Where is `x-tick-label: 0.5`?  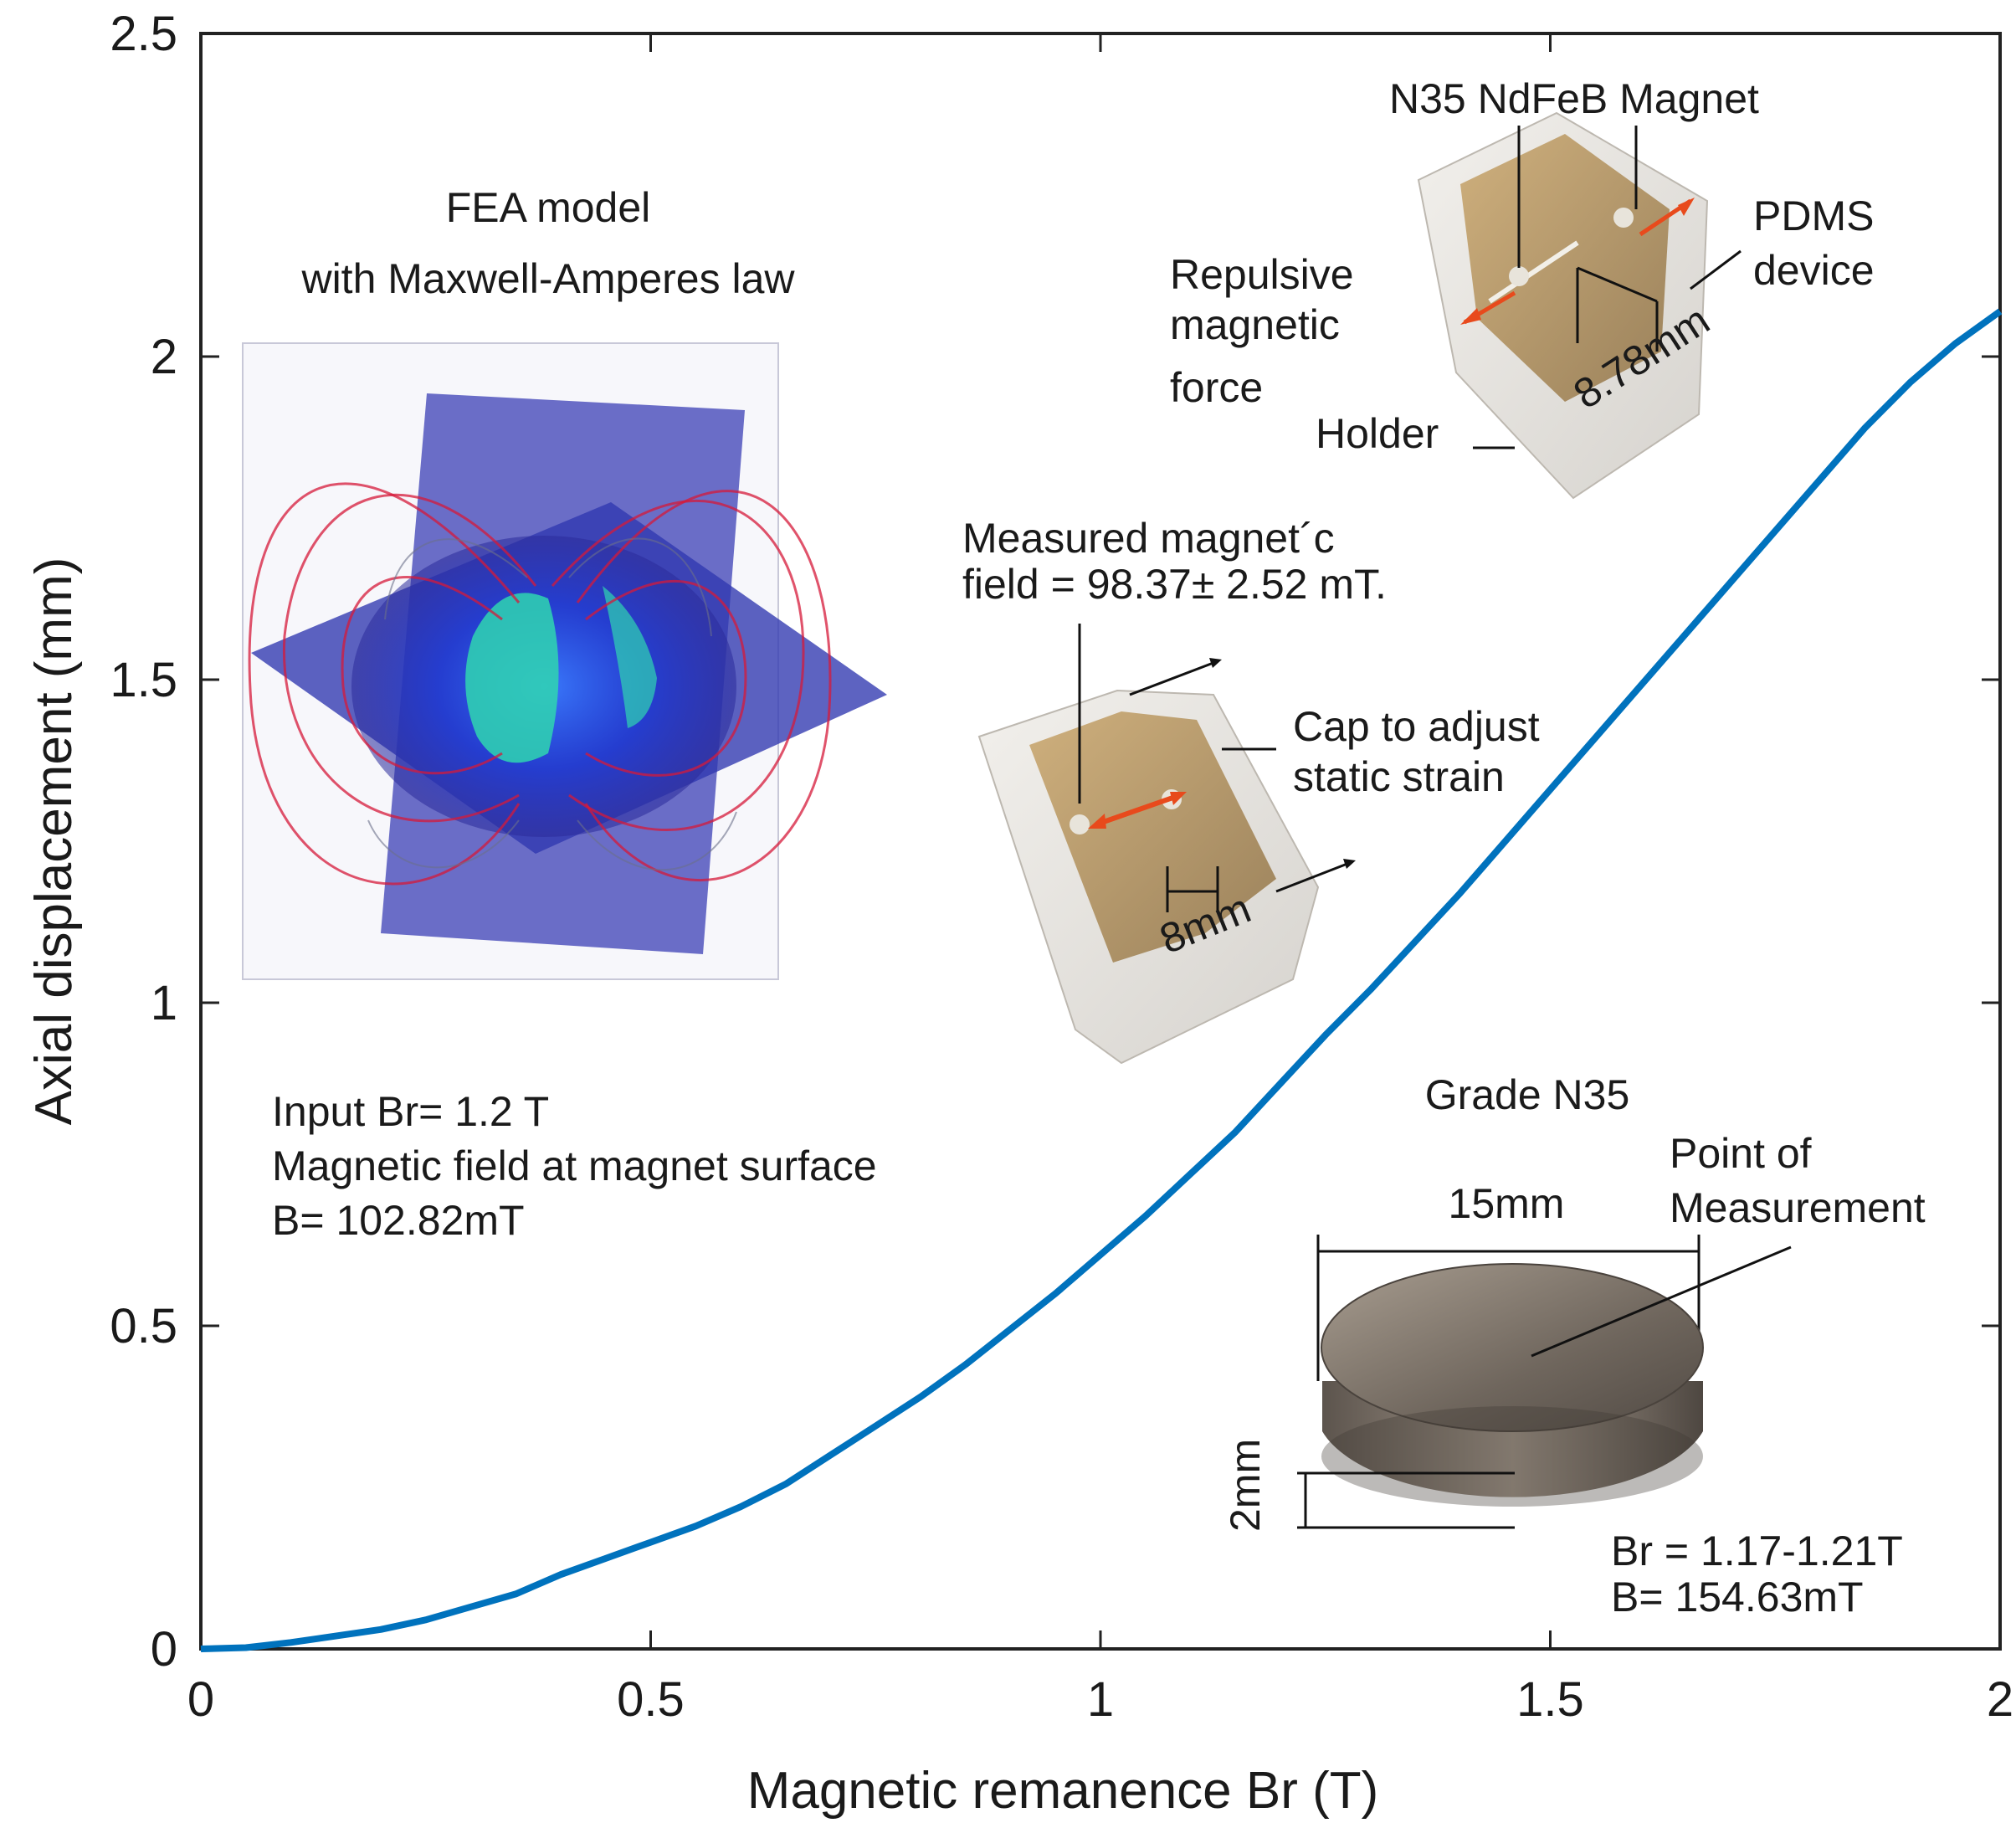 x-tick-label: 0.5 is located at coordinates (651, 1699).